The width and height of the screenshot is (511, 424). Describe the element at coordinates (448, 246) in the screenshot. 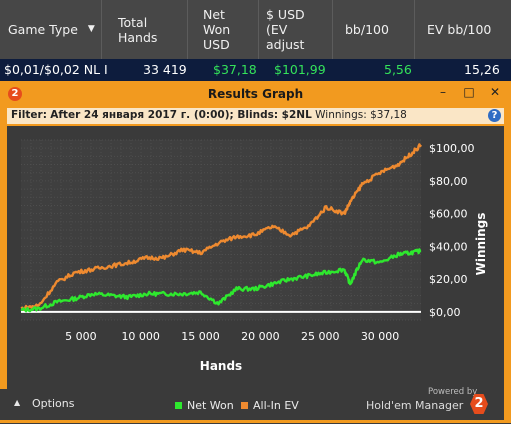

I see `y-tick-label: $40,00` at that location.